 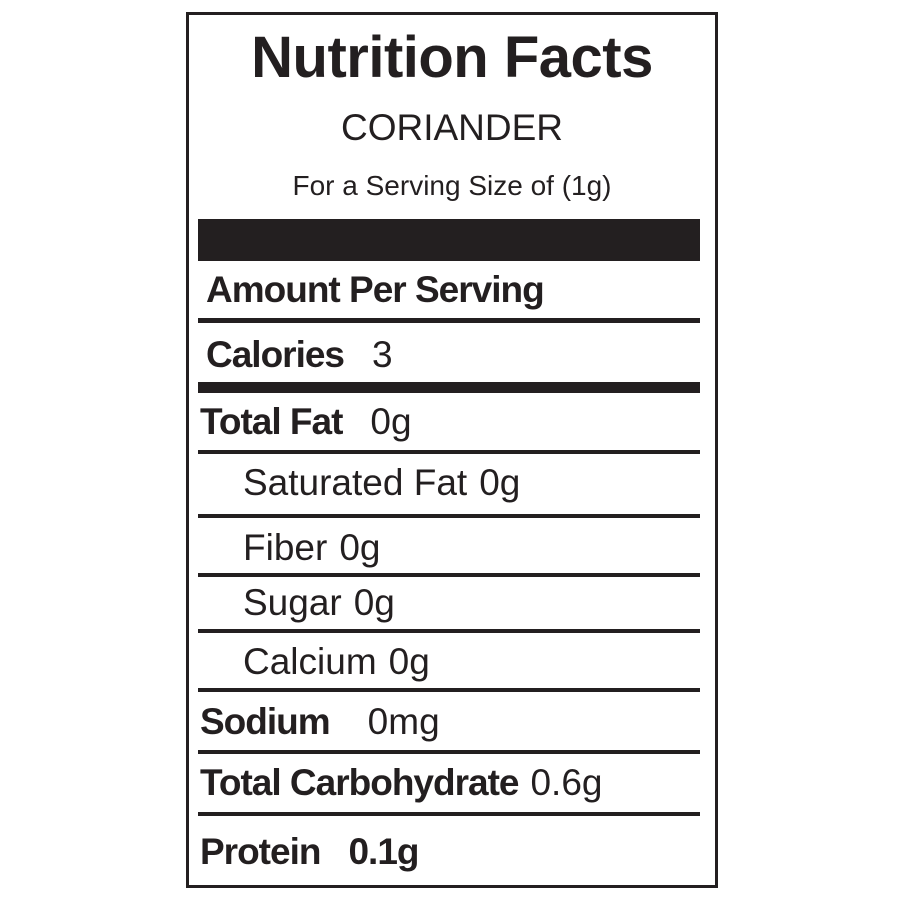 I want to click on row-total-fat: Total Fat 0g, so click(x=306, y=422).